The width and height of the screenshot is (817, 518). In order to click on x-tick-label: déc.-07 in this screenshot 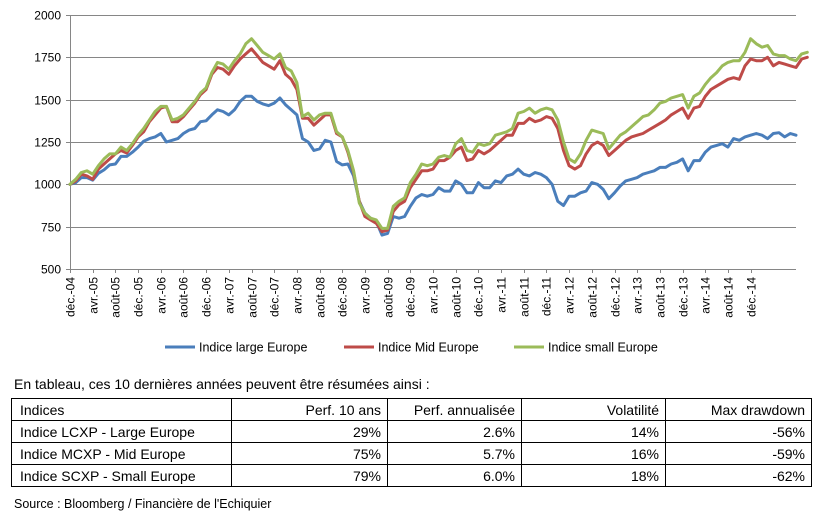, I will do `click(275, 297)`.